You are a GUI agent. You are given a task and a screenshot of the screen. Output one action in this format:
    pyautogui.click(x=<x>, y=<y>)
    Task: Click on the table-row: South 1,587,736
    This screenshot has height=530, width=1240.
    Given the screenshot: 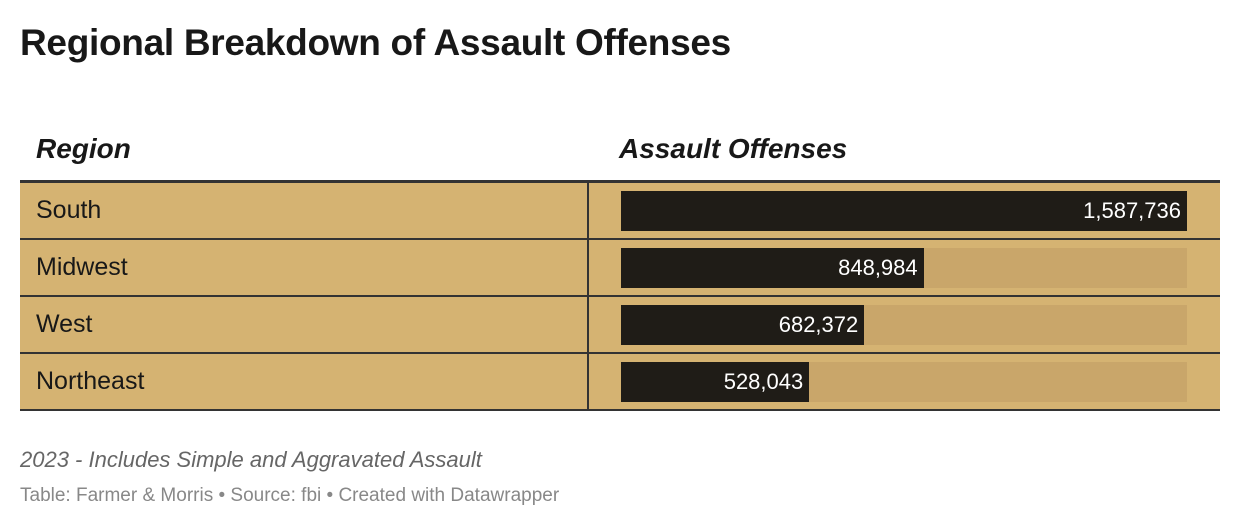 What is the action you would take?
    pyautogui.click(x=620, y=211)
    